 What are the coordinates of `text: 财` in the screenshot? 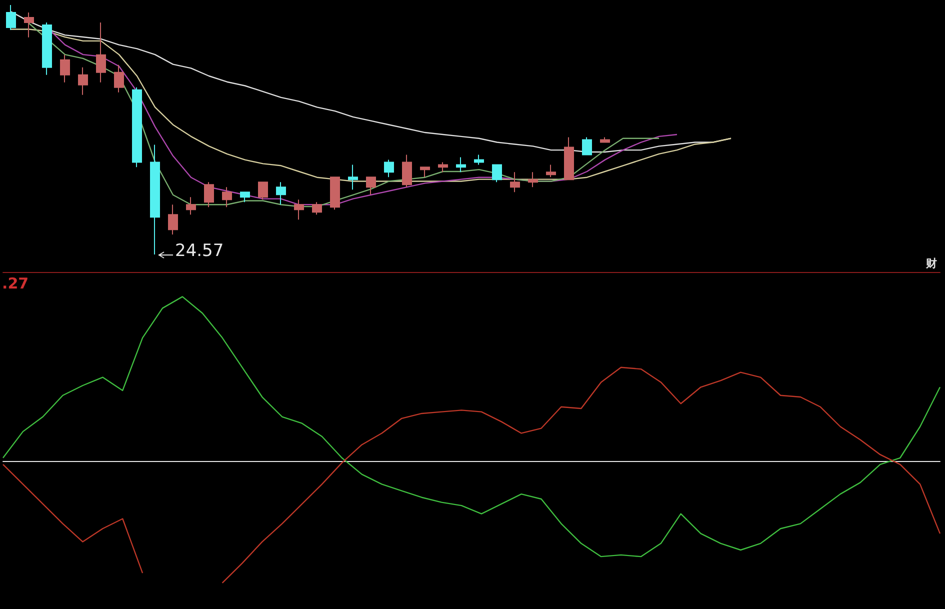 It's located at (931, 263).